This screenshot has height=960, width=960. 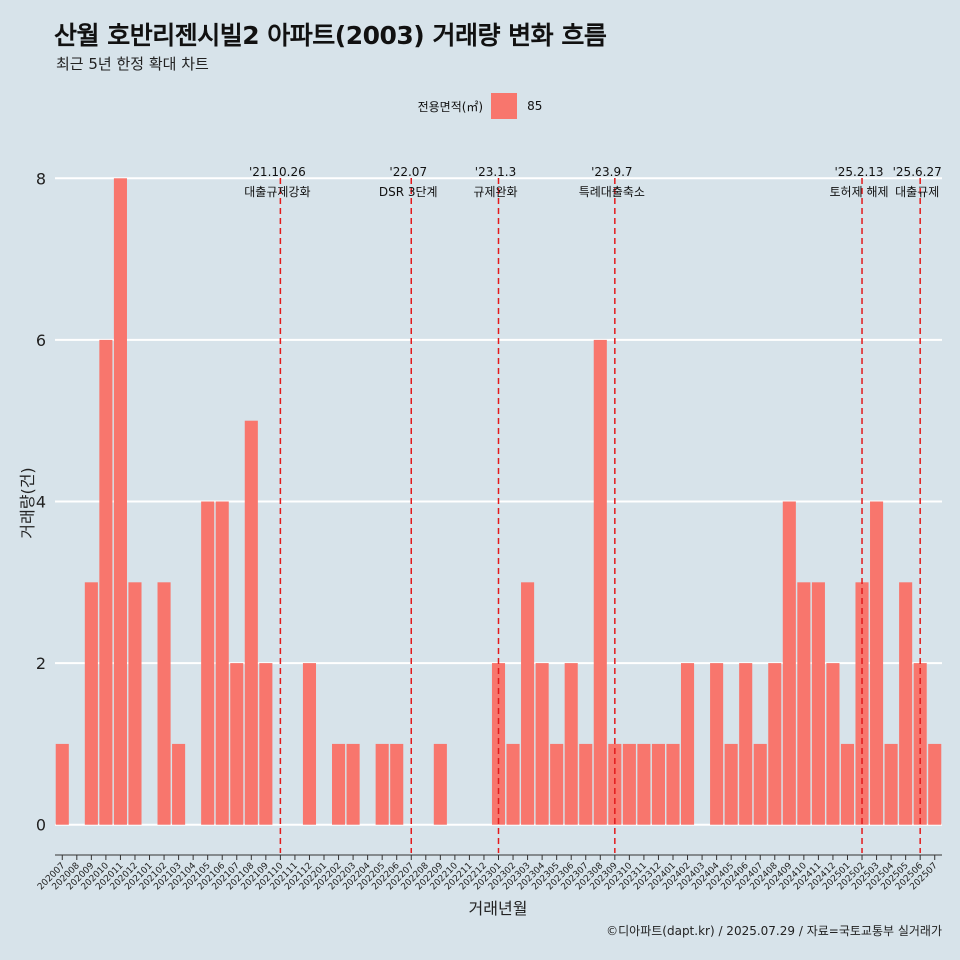 I want to click on legend: 전용면적(㎡) 85, so click(x=480, y=106).